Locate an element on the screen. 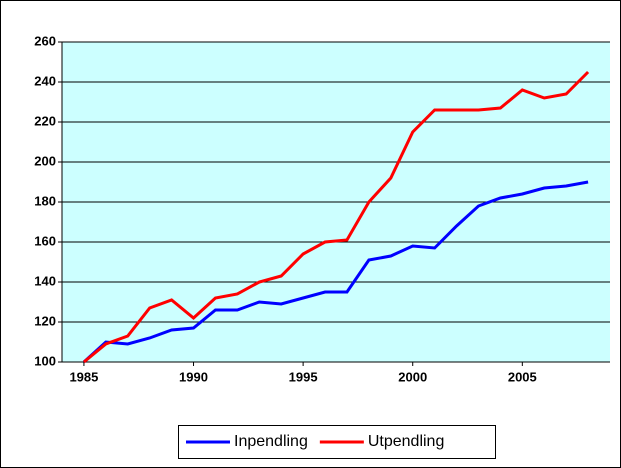 This screenshot has width=621, height=468. x-tick-label: 1985 is located at coordinates (83, 376).